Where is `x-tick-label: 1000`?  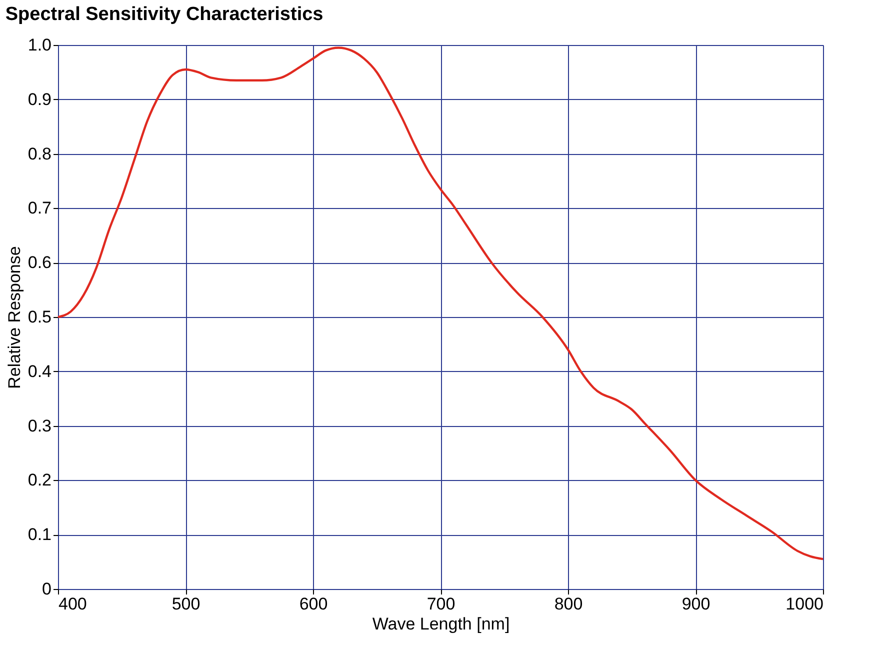
x-tick-label: 1000 is located at coordinates (805, 604).